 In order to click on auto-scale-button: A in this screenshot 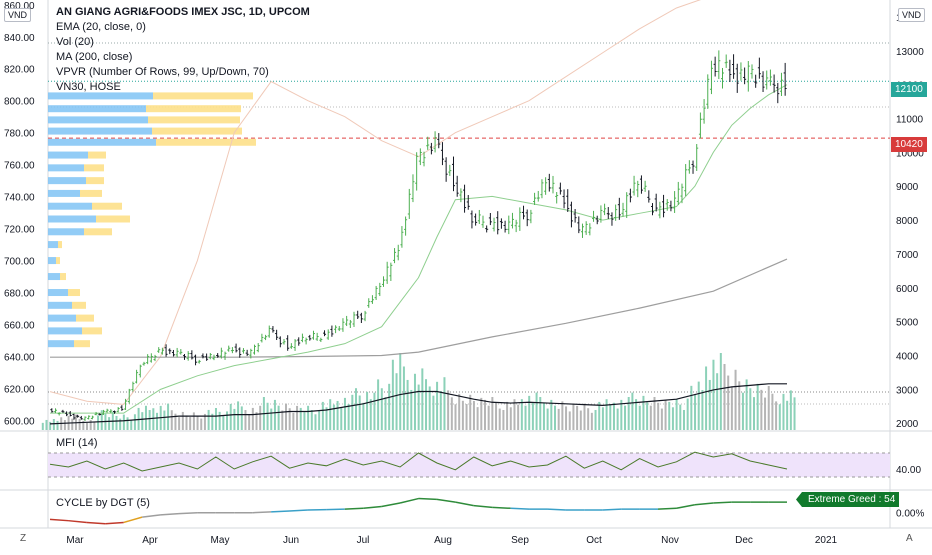, I will do `click(909, 538)`.